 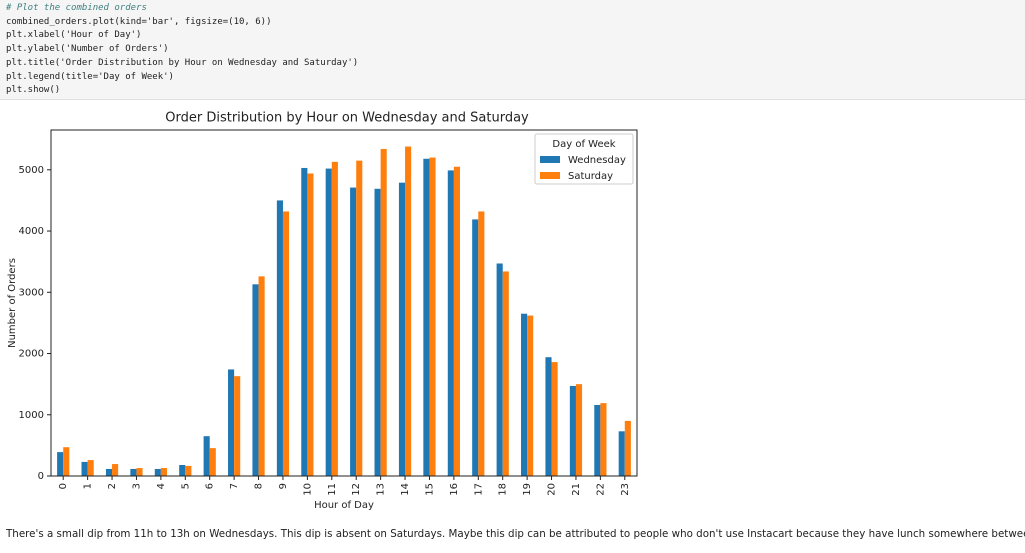 What do you see at coordinates (12, 303) in the screenshot?
I see `y-axis-label: Number of Orders` at bounding box center [12, 303].